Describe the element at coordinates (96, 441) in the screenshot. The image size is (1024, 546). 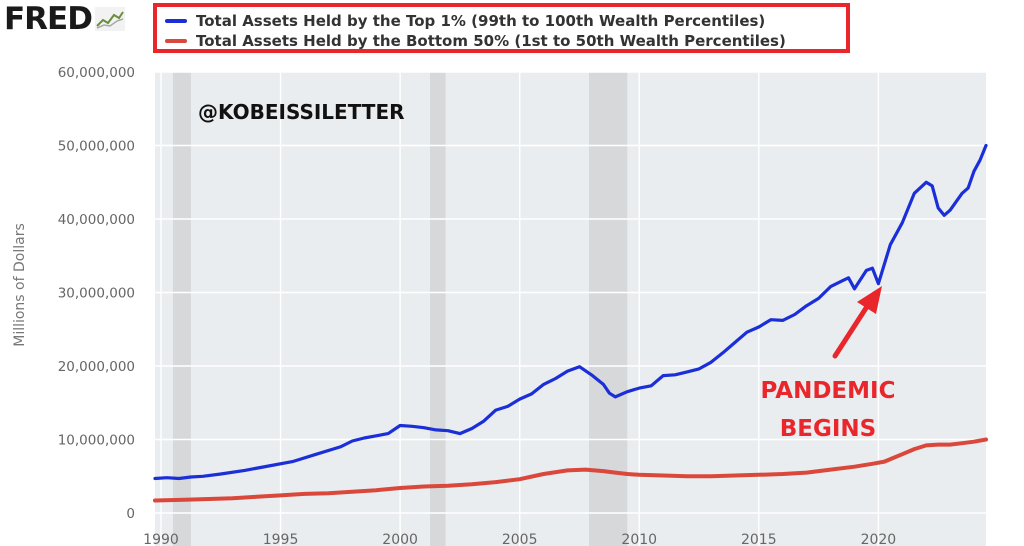
I see `y-tick-label: 10,000,000` at that location.